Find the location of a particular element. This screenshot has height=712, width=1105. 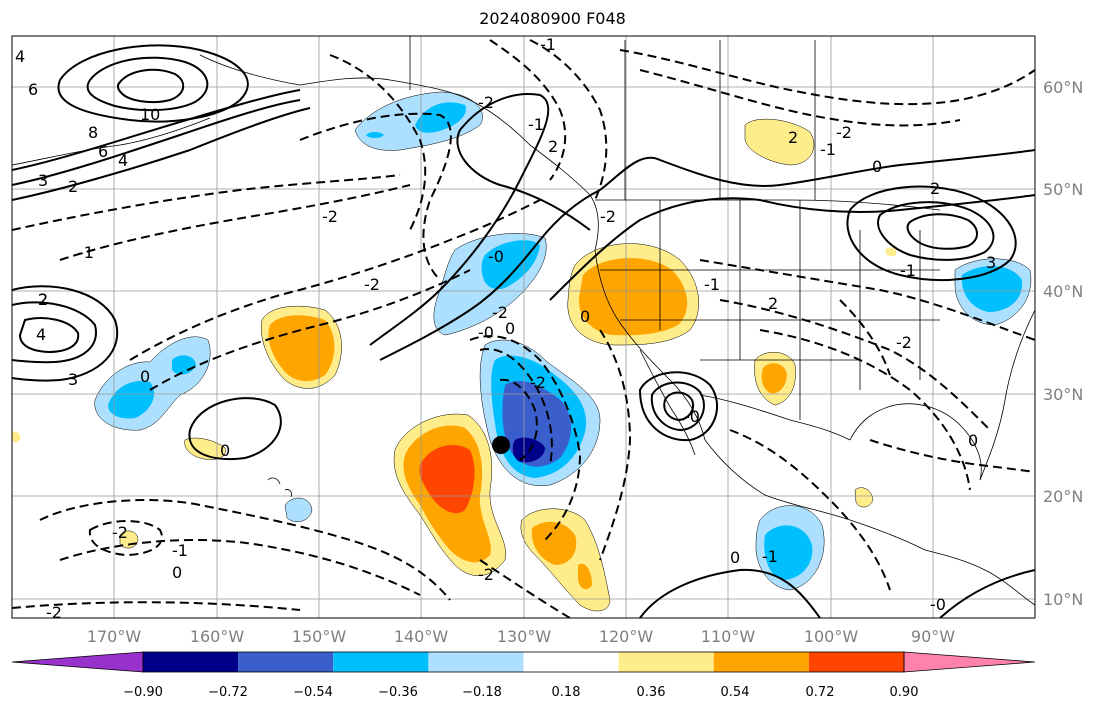

coast-mexico is located at coordinates (815, 495).